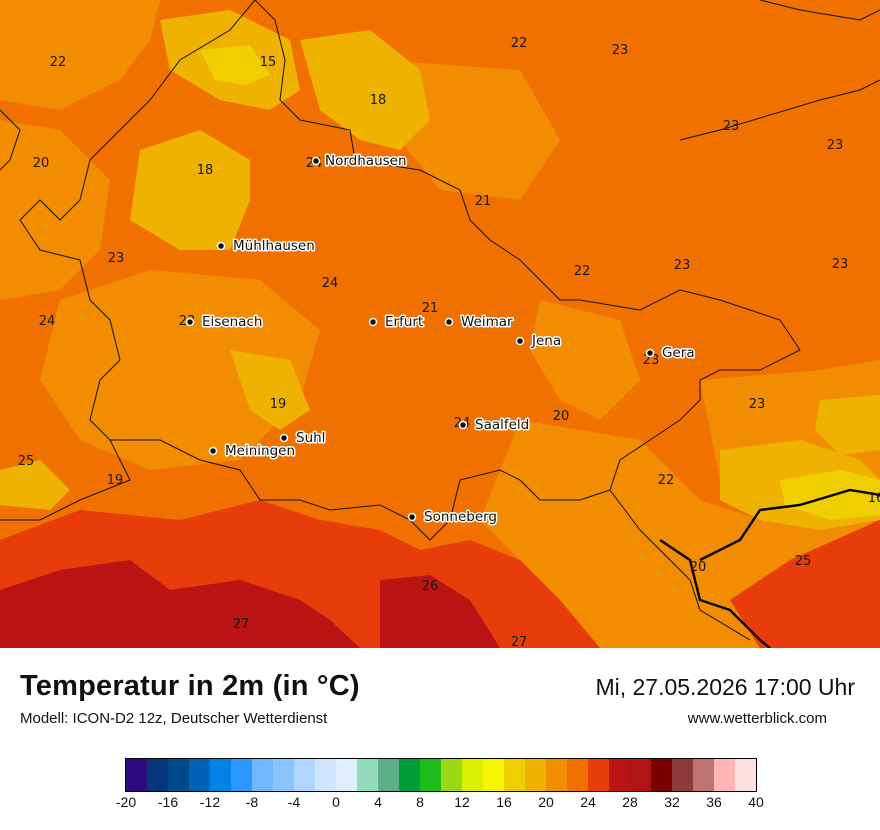  Describe the element at coordinates (504, 802) in the screenshot. I see `color-legend-tick-label: 16` at that location.